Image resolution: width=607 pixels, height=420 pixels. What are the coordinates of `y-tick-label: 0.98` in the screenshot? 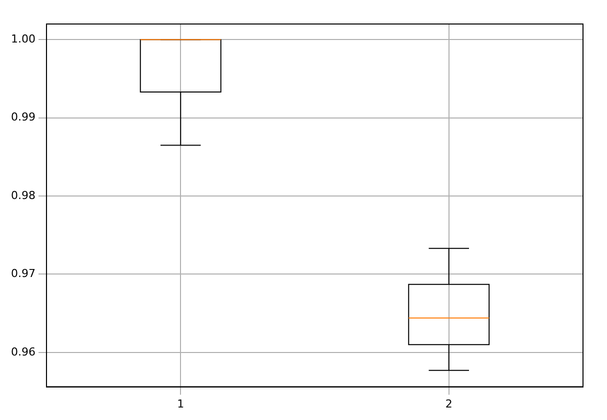 It's located at (23, 195).